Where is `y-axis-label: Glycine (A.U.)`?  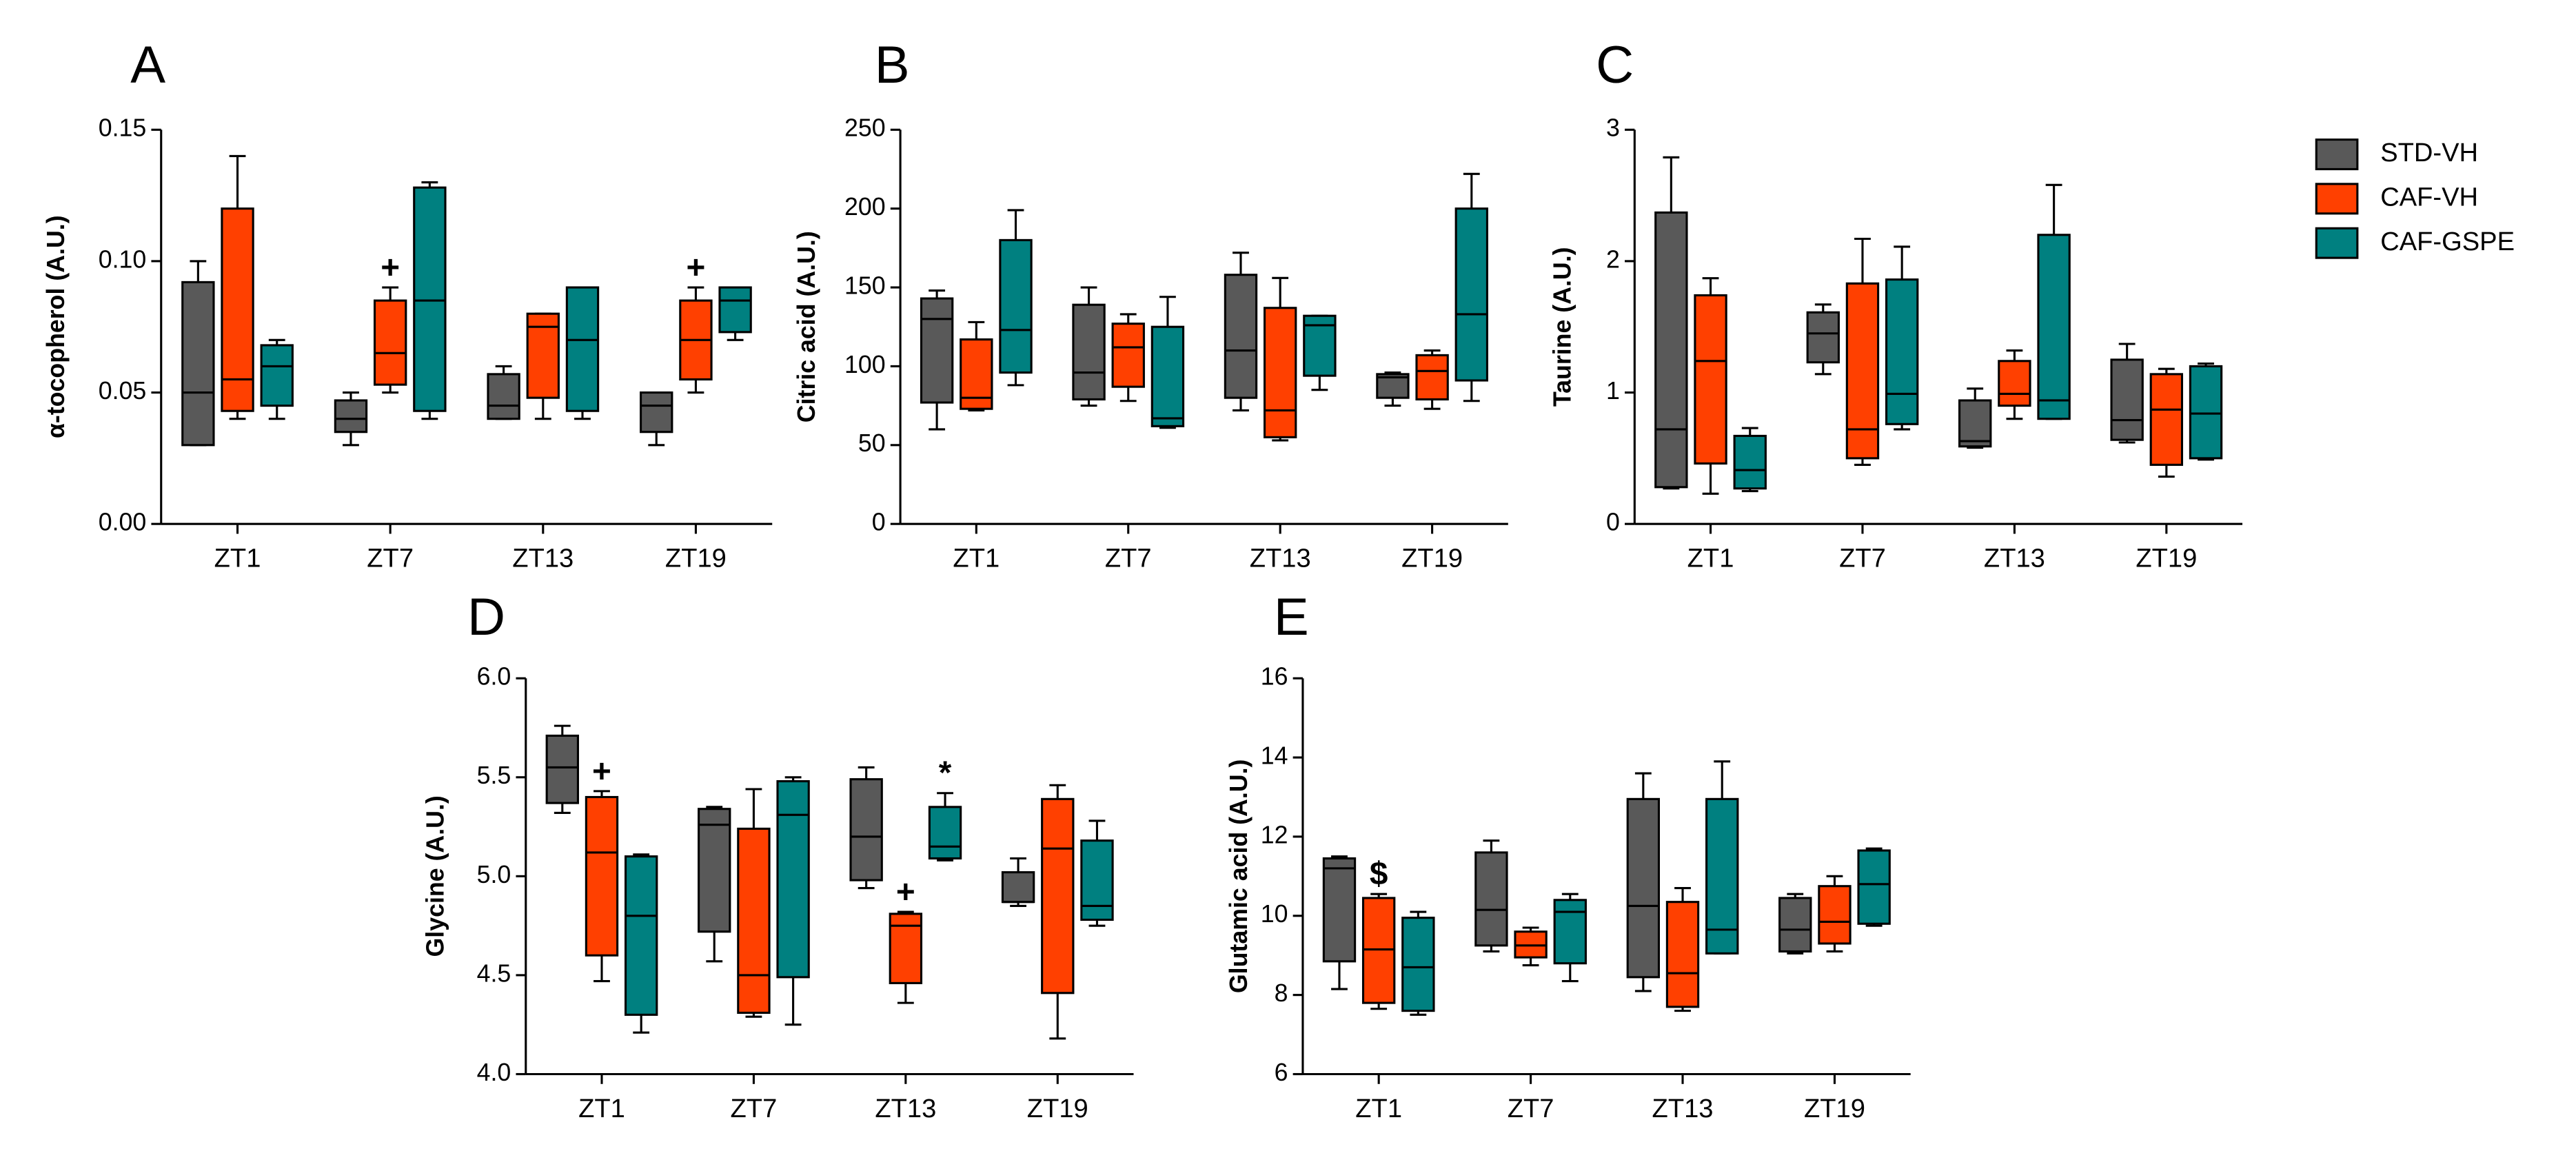 y-axis-label: Glycine (A.U.) is located at coordinates (435, 876).